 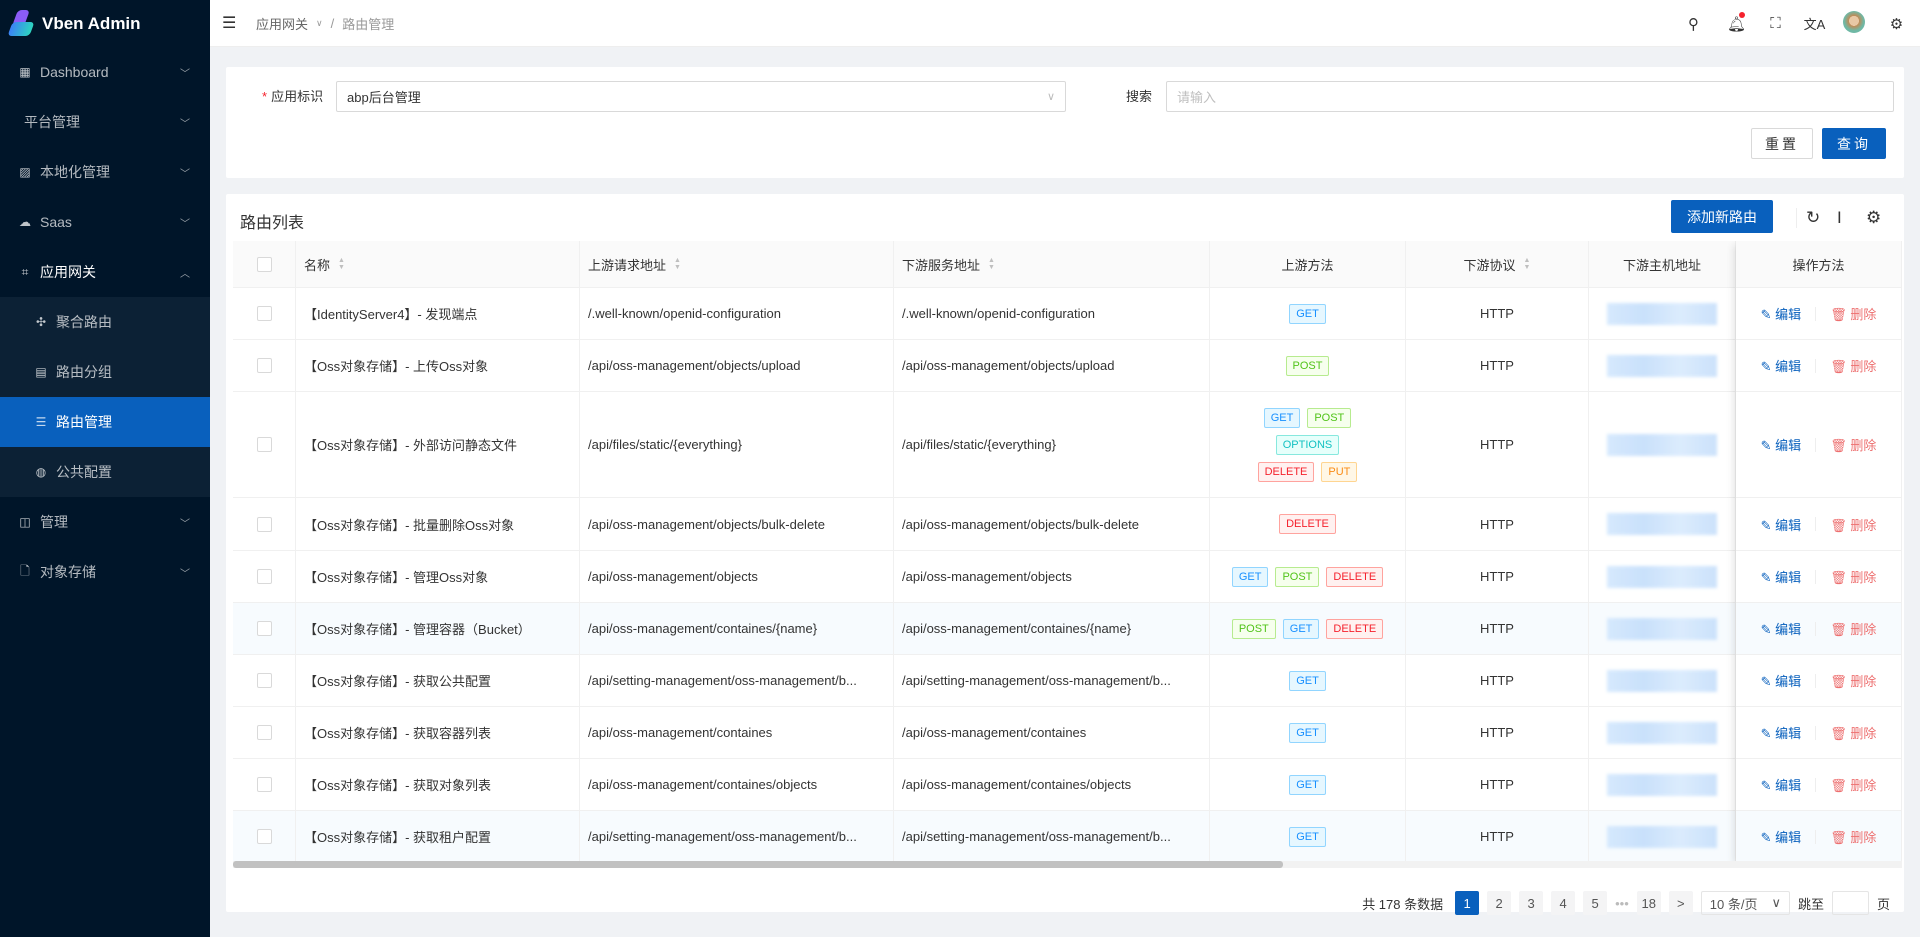 I want to click on sidebar-item-0: ▦ Dashboard ﹀, so click(x=105, y=72).